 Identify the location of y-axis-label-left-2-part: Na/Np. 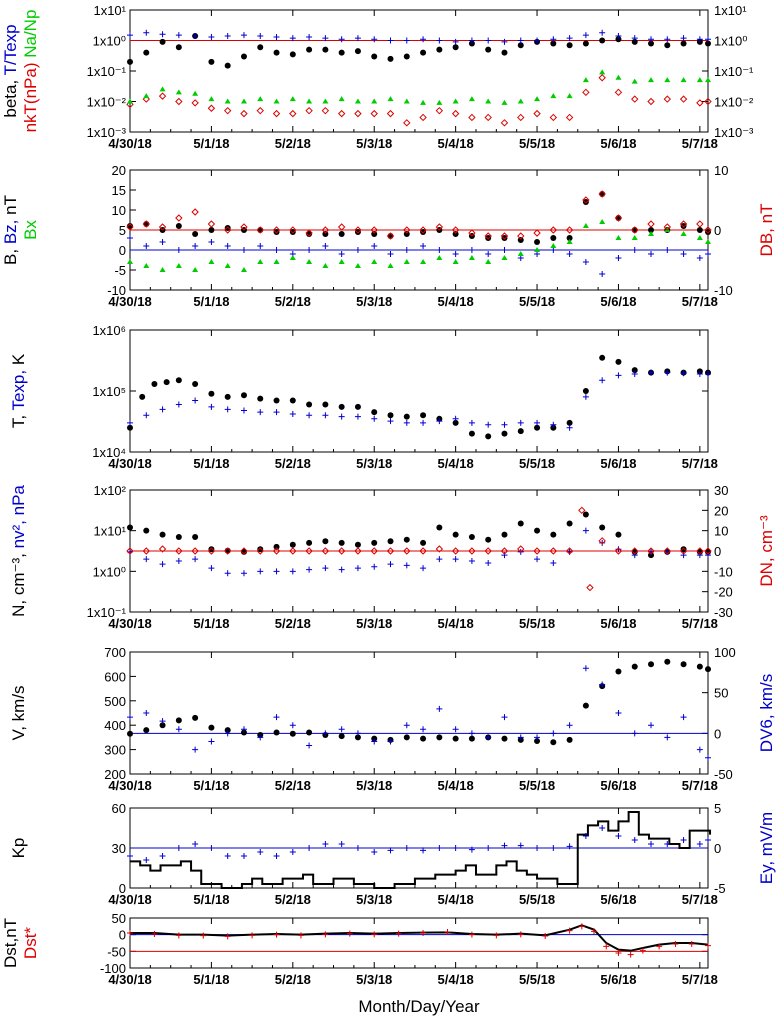
(30, 36).